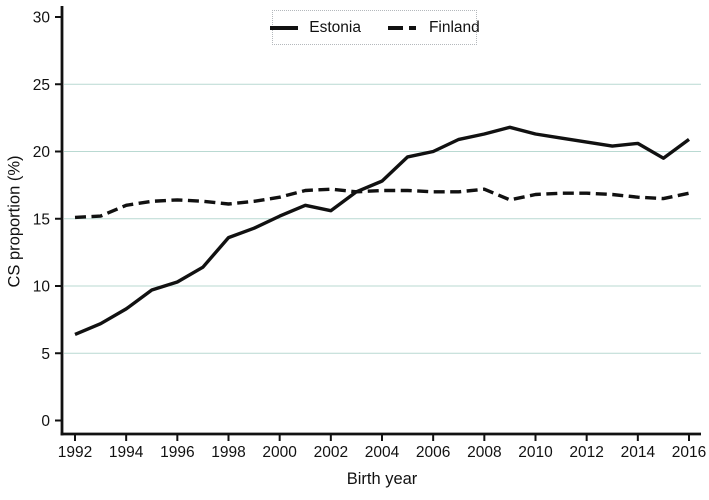 This screenshot has width=709, height=500. Describe the element at coordinates (75, 452) in the screenshot. I see `x-tick-label-1992: 1992` at that location.